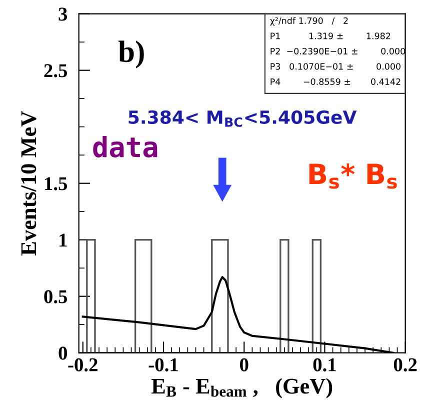 Image resolution: width=424 pixels, height=406 pixels. What do you see at coordinates (324, 365) in the screenshot?
I see `x-tick-label: 0.1` at bounding box center [324, 365].